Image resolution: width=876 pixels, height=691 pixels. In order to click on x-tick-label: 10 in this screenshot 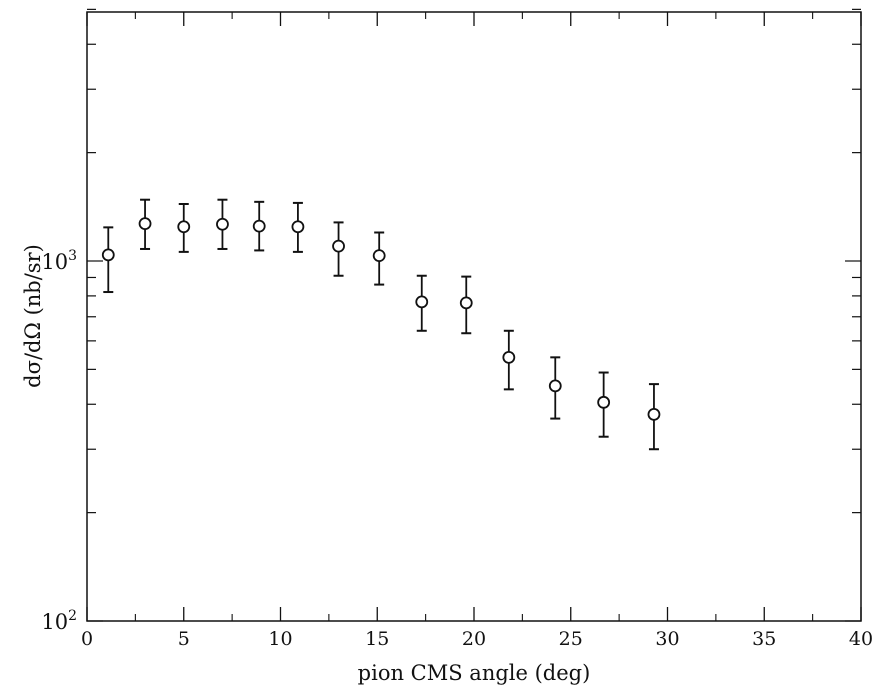, I will do `click(280, 639)`.